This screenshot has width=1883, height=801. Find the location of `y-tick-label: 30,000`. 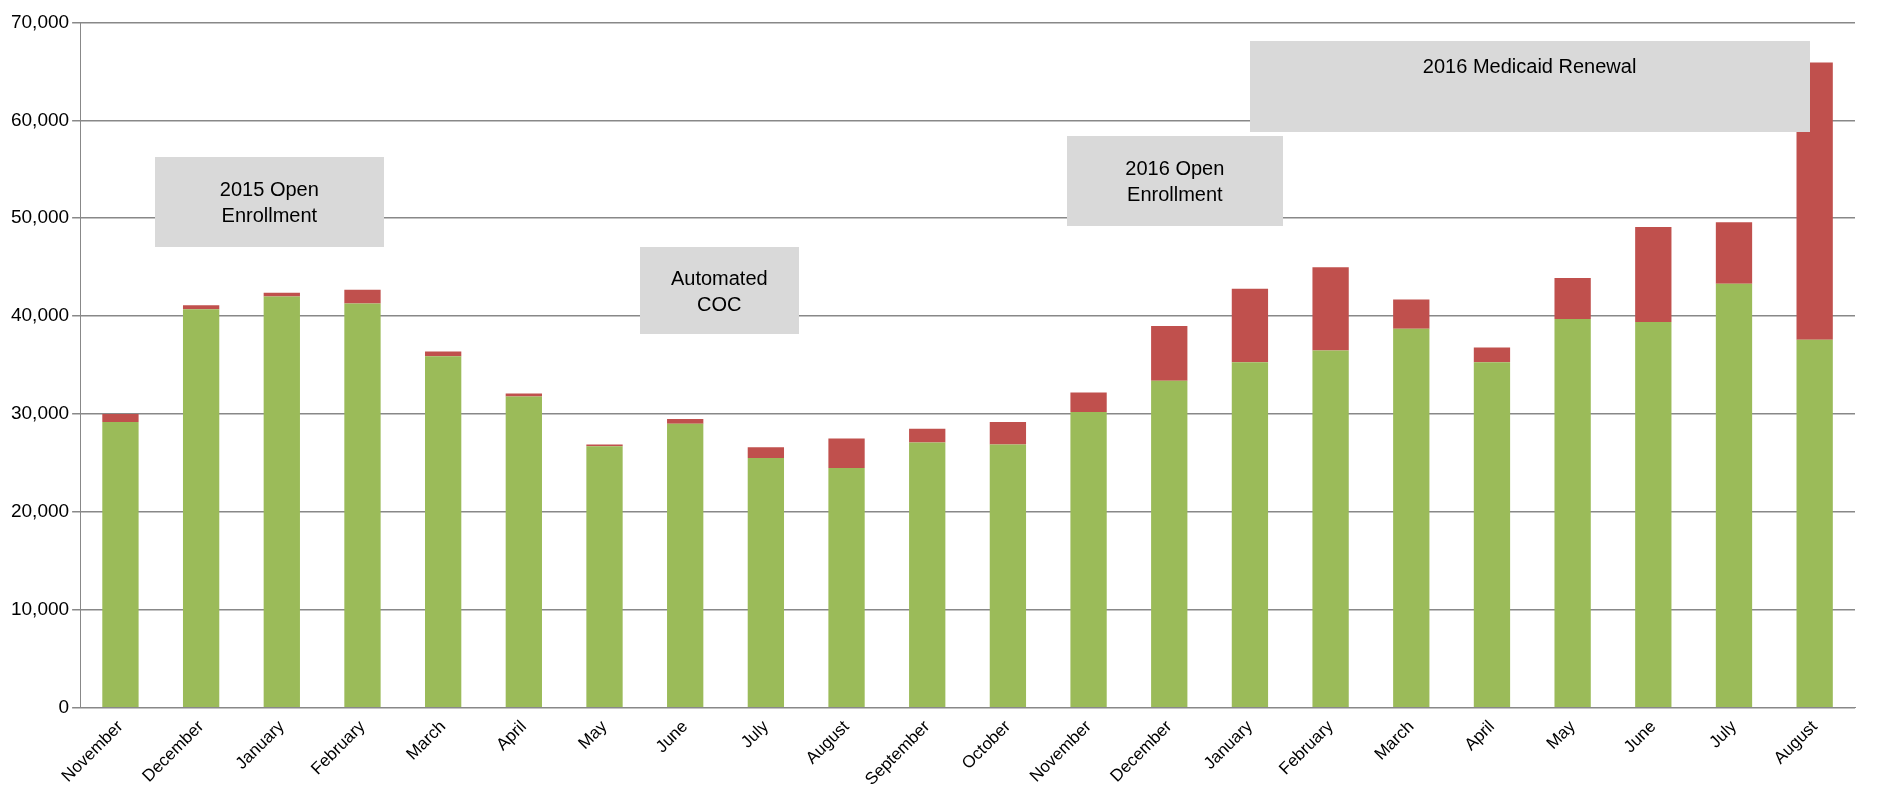

y-tick-label: 30,000 is located at coordinates (40, 413).